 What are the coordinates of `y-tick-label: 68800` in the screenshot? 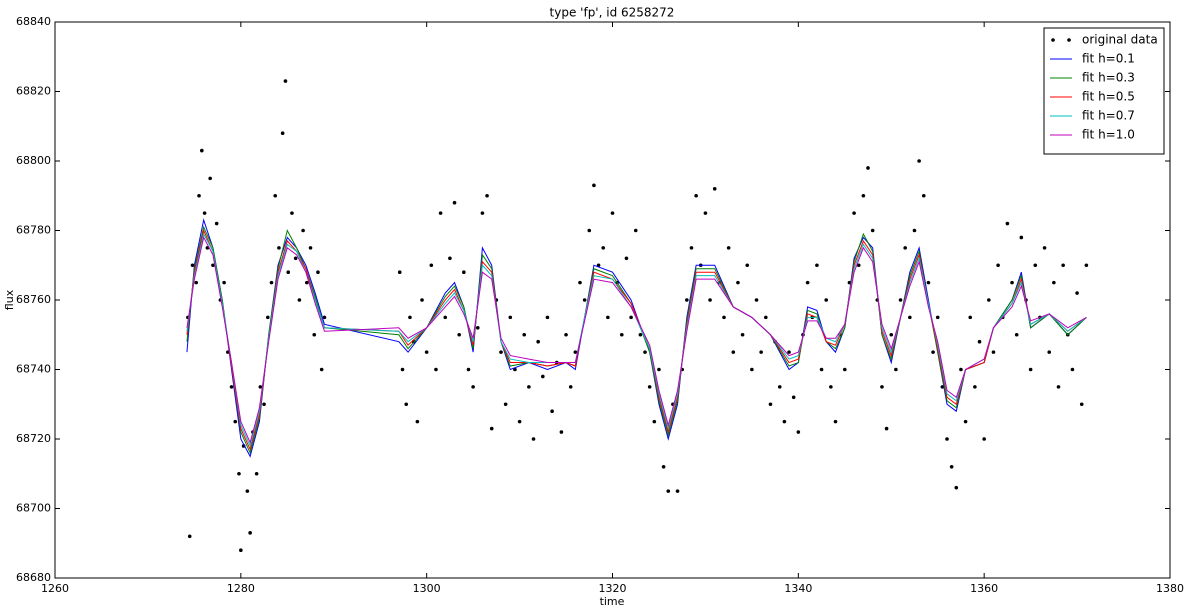 It's located at (33, 160).